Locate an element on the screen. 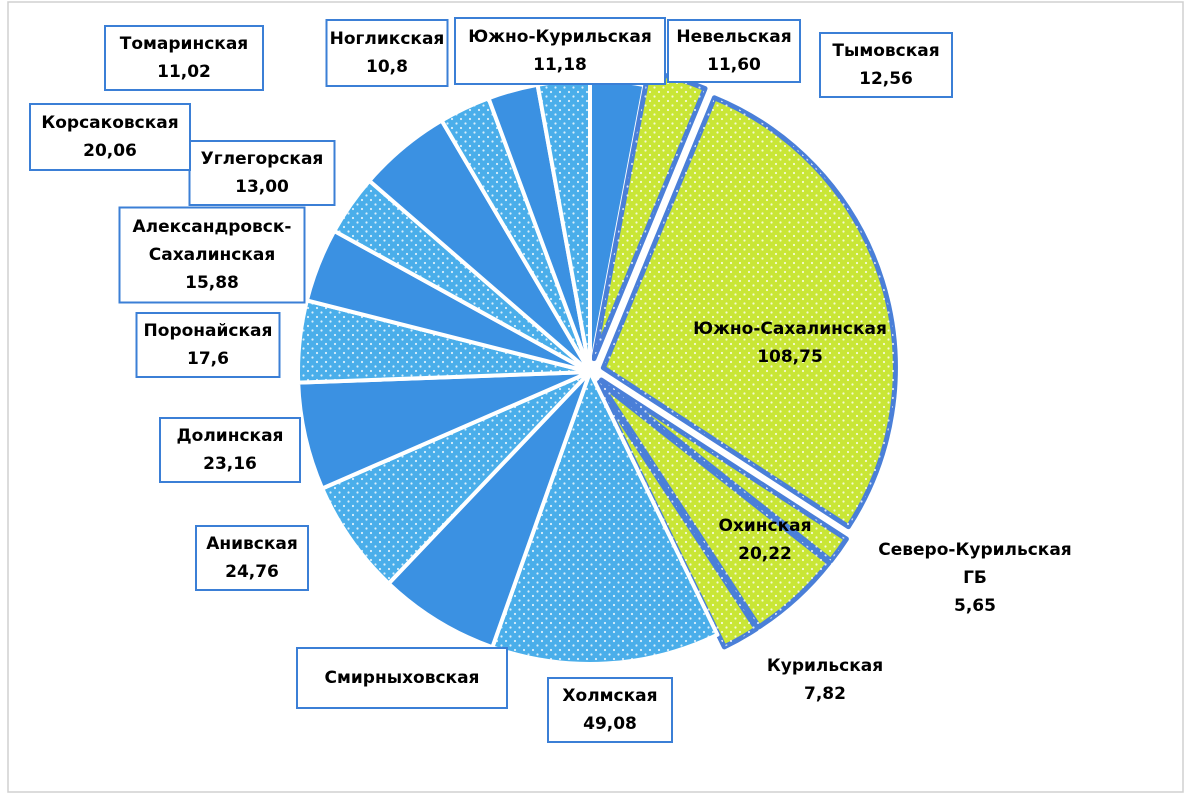 The image size is (1191, 800). slice-label: Южно-Курильская is located at coordinates (560, 37).